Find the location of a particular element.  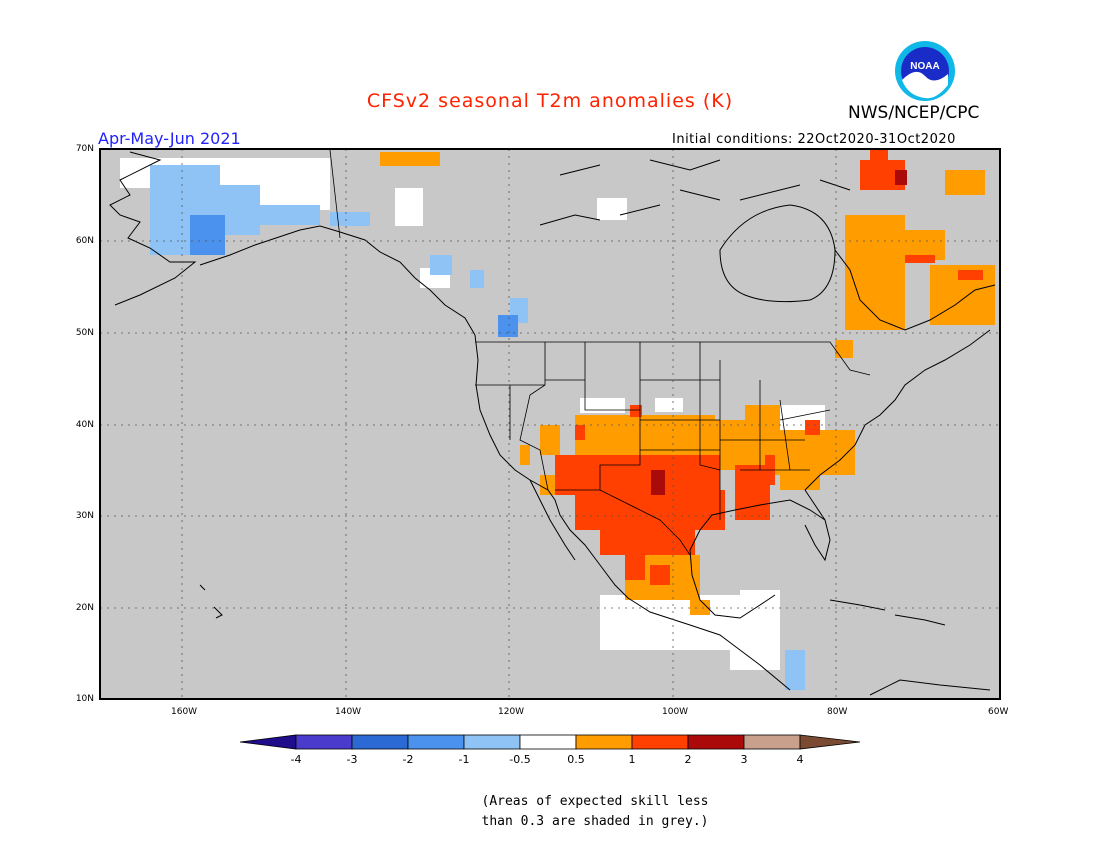

lat-label-40n: 40N is located at coordinates (84, 425).